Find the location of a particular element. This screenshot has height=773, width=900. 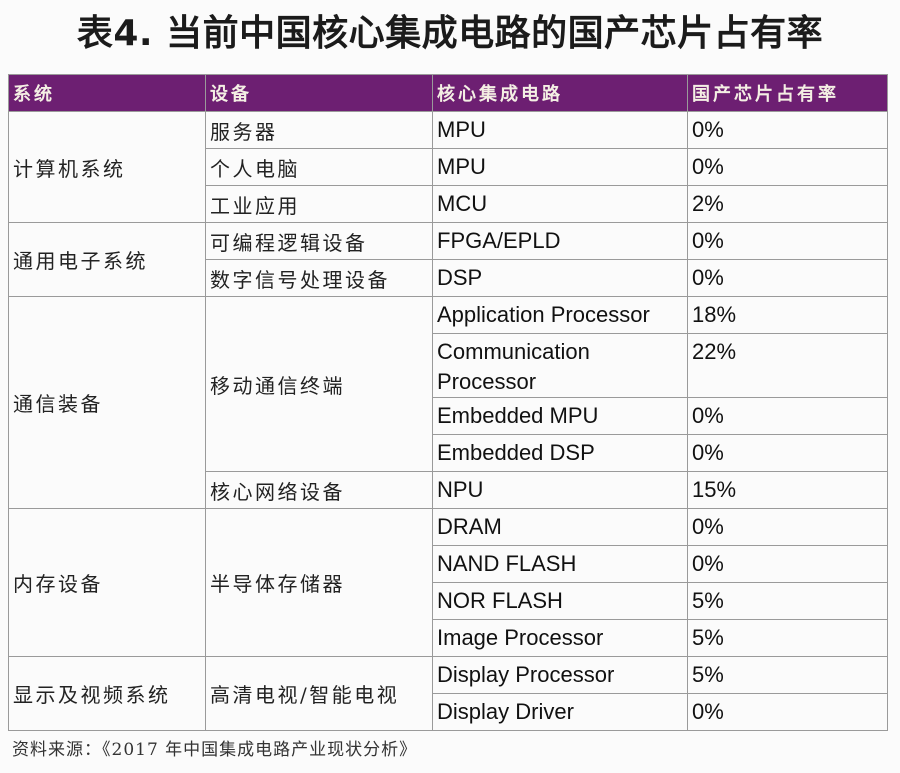

circuit-cell: NPU is located at coordinates (560, 490).